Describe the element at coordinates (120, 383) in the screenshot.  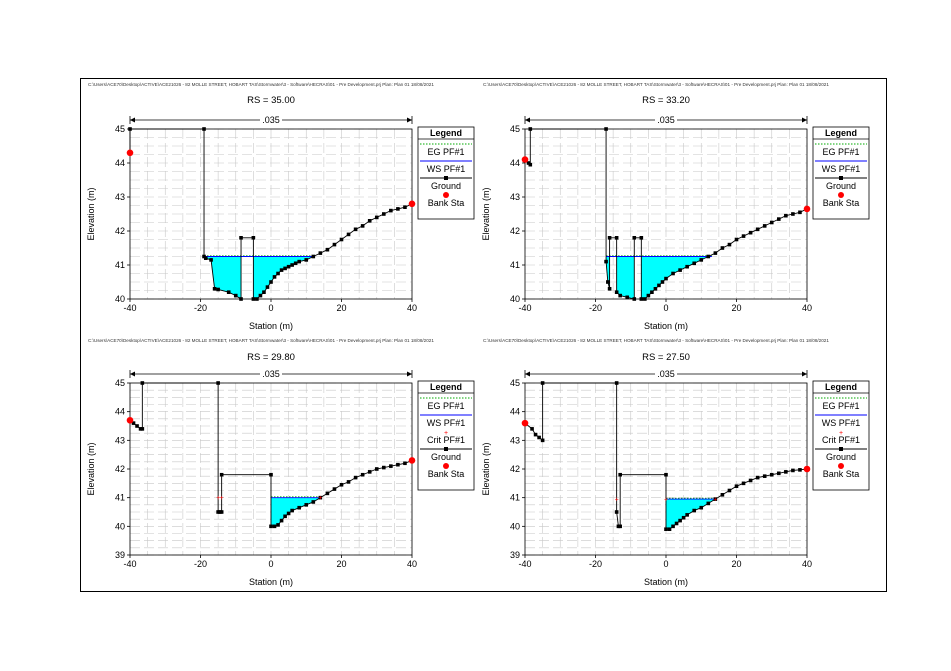
I see `y-tick-label: 45` at that location.